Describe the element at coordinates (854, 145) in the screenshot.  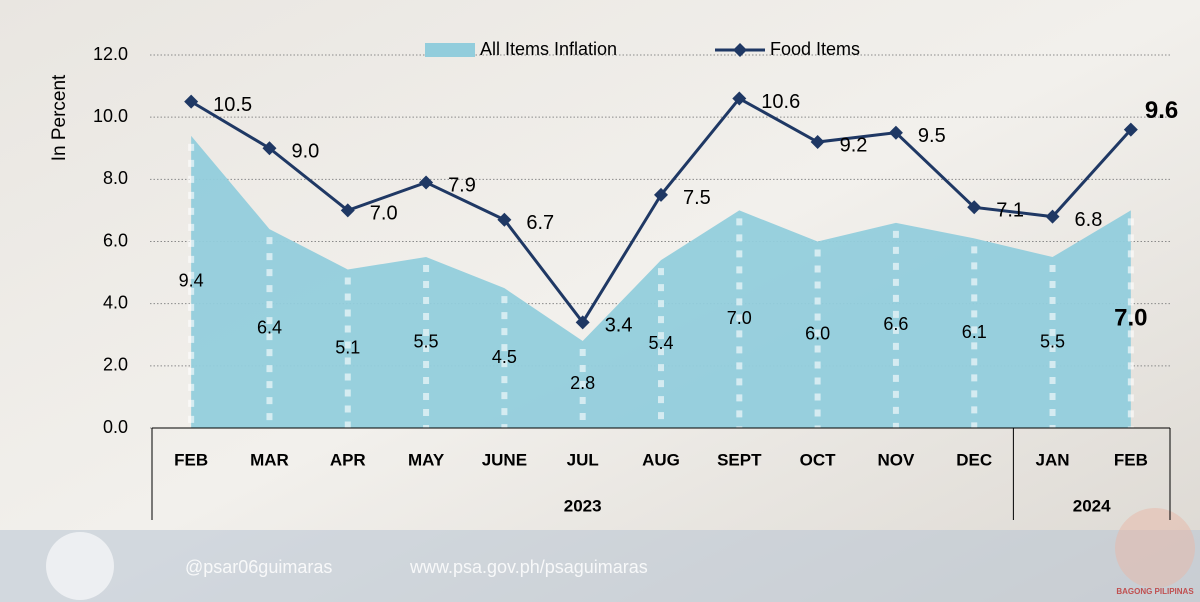
I see `line-value-label: 9.2` at that location.